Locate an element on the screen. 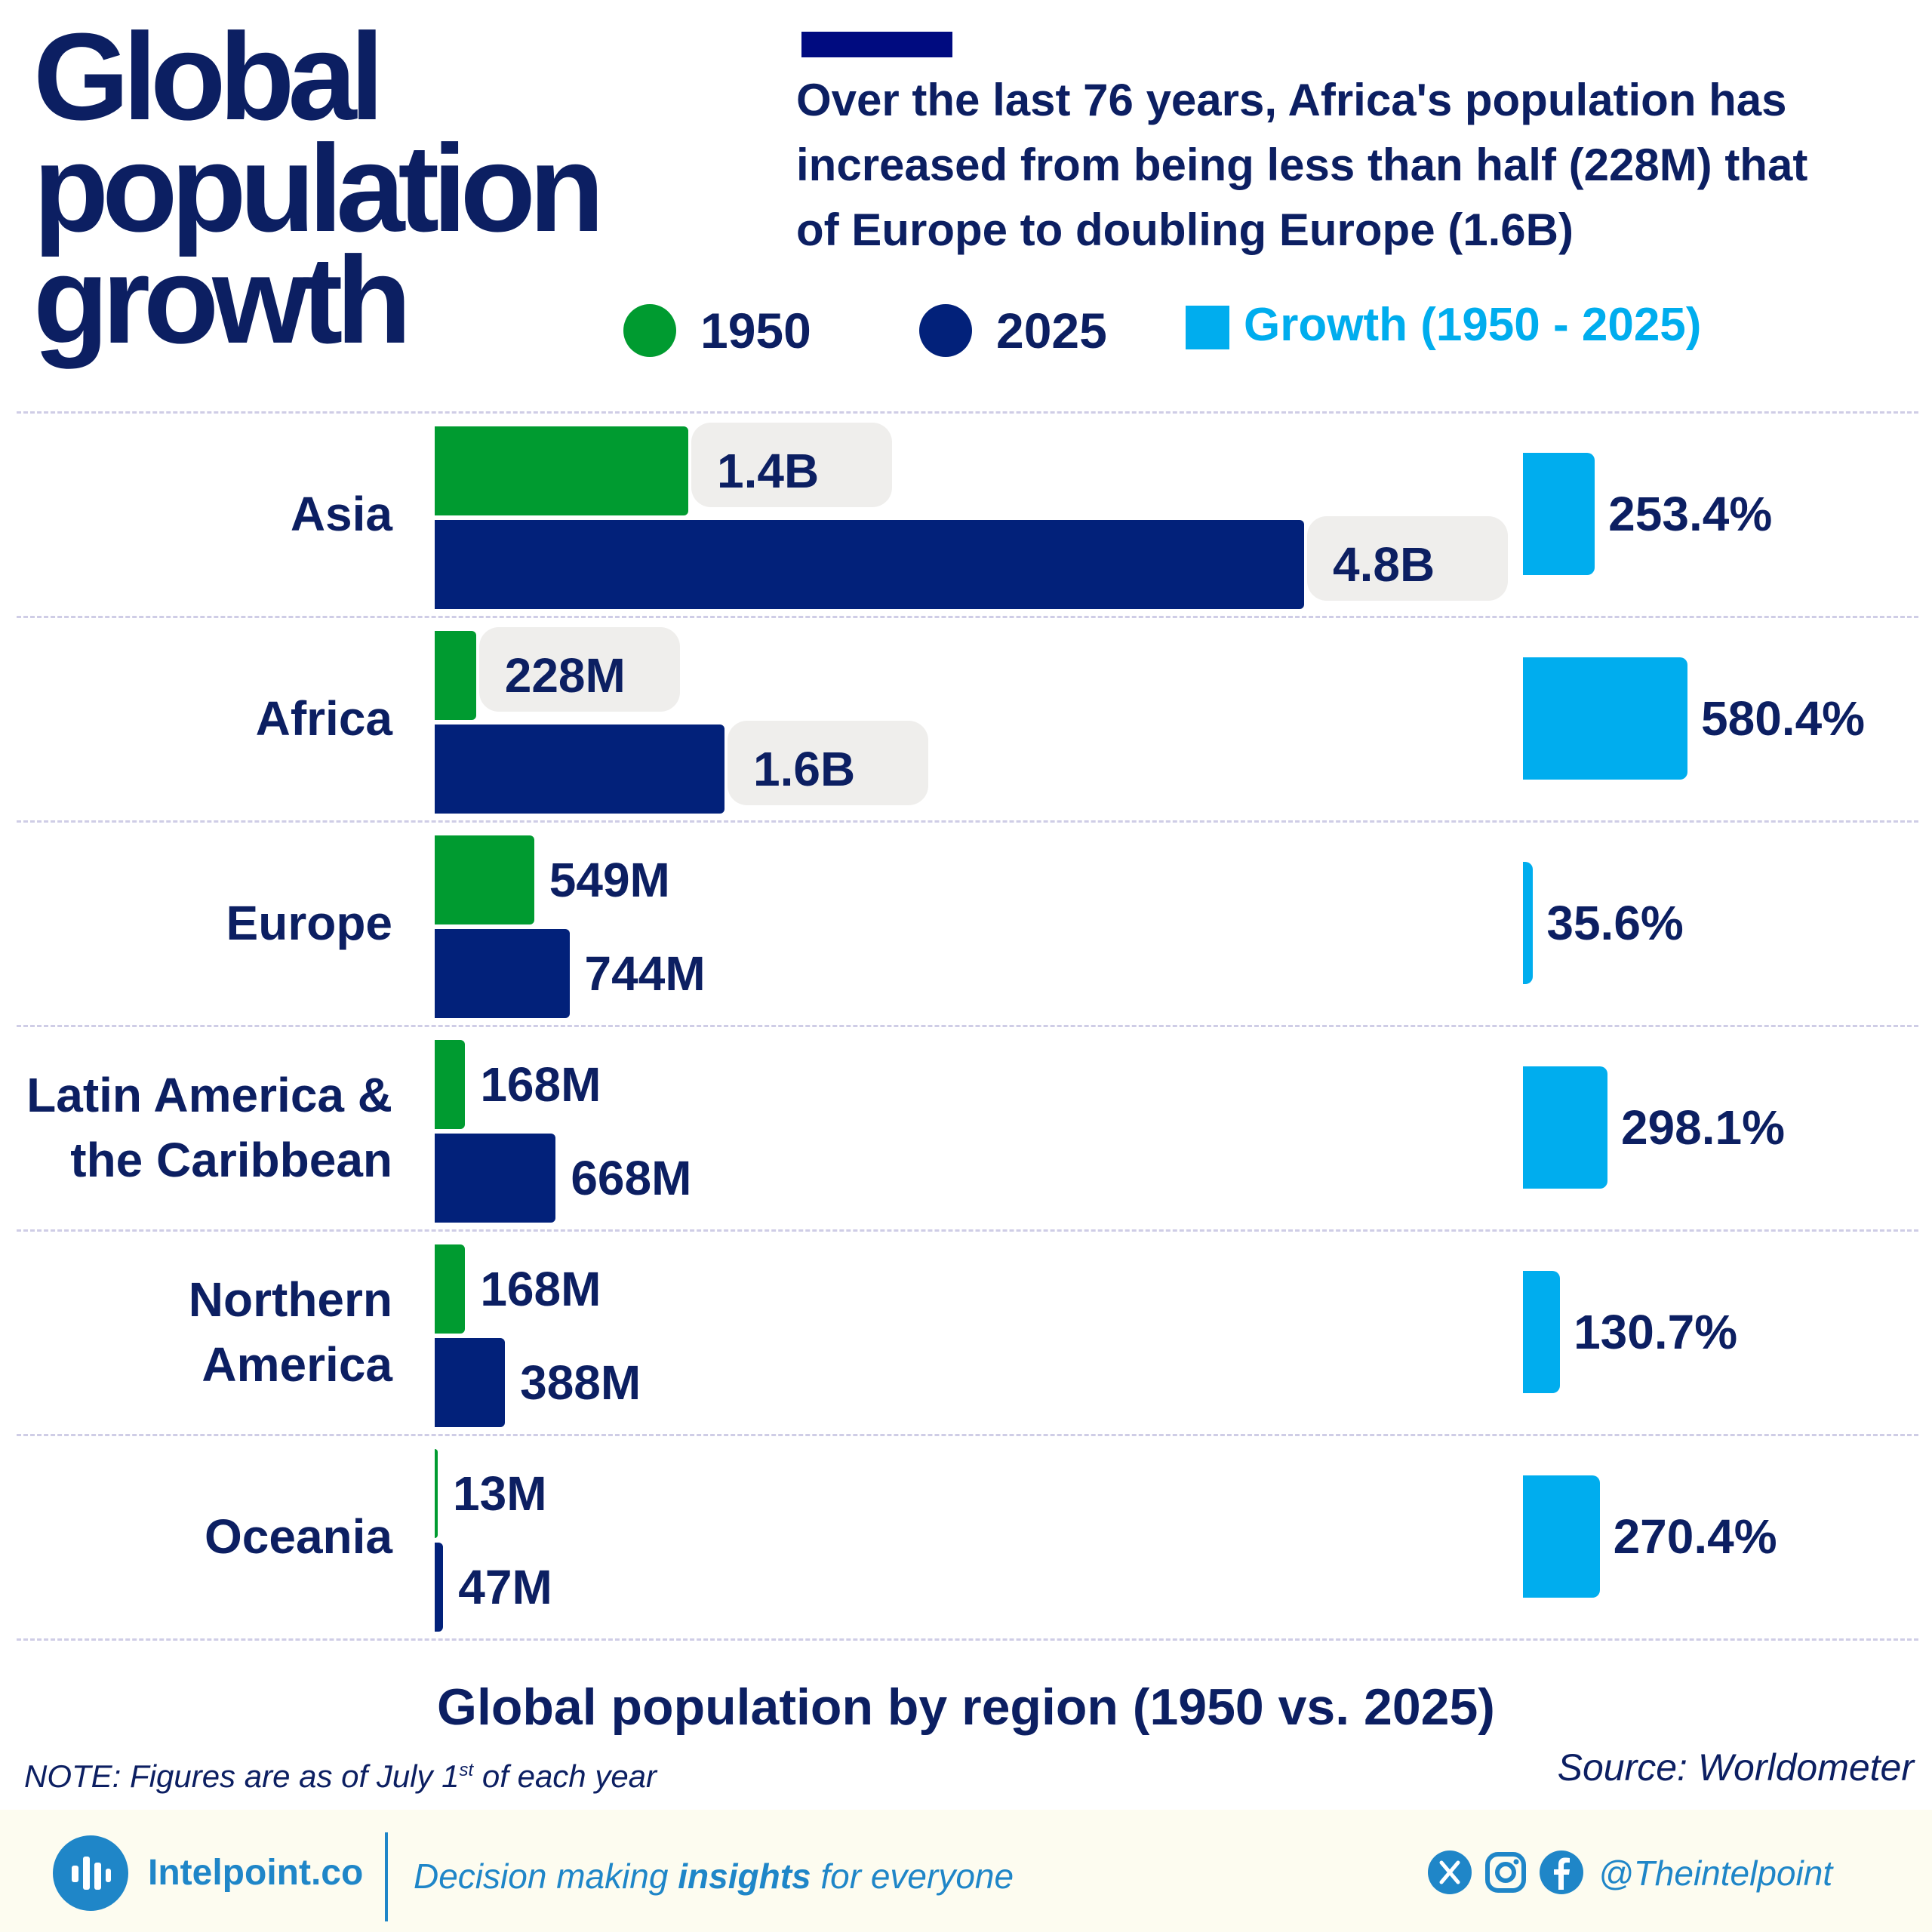 The width and height of the screenshot is (1932, 1932). region-label-line: America is located at coordinates (297, 1364).